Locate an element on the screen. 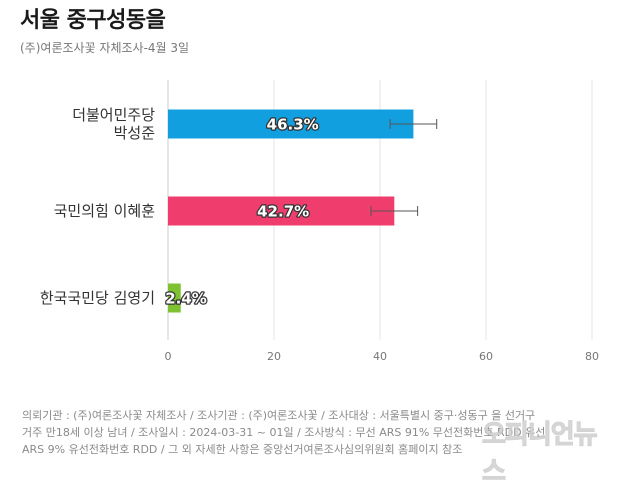 The image size is (619, 488). chart-title: 서울 중구성동을 is located at coordinates (93, 20).